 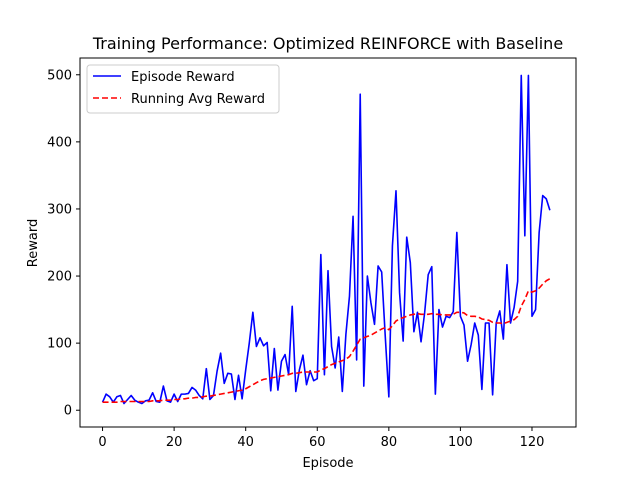 I want to click on x-tick-label: 60, so click(x=317, y=442).